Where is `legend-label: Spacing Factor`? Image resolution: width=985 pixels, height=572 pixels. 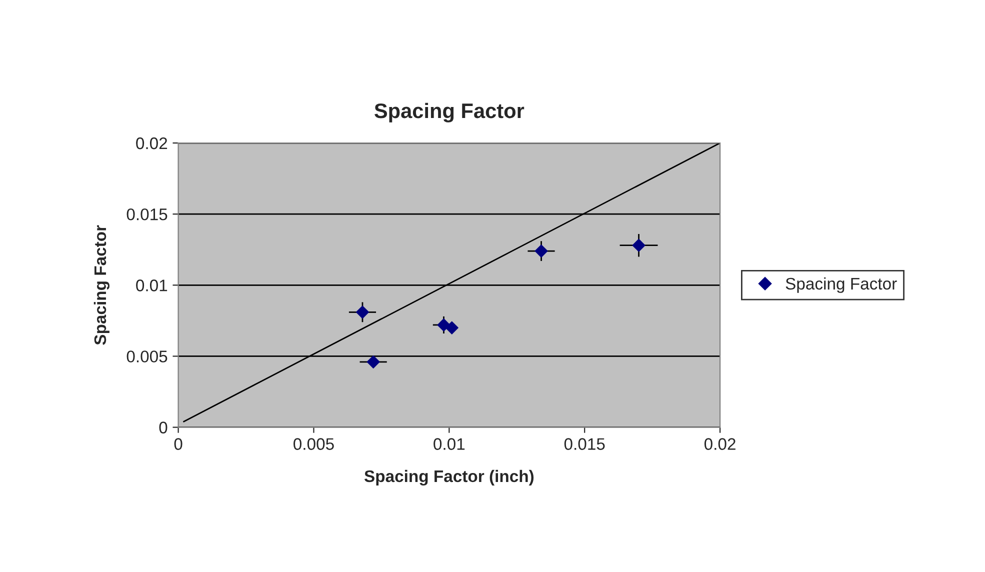 legend-label: Spacing Factor is located at coordinates (841, 285).